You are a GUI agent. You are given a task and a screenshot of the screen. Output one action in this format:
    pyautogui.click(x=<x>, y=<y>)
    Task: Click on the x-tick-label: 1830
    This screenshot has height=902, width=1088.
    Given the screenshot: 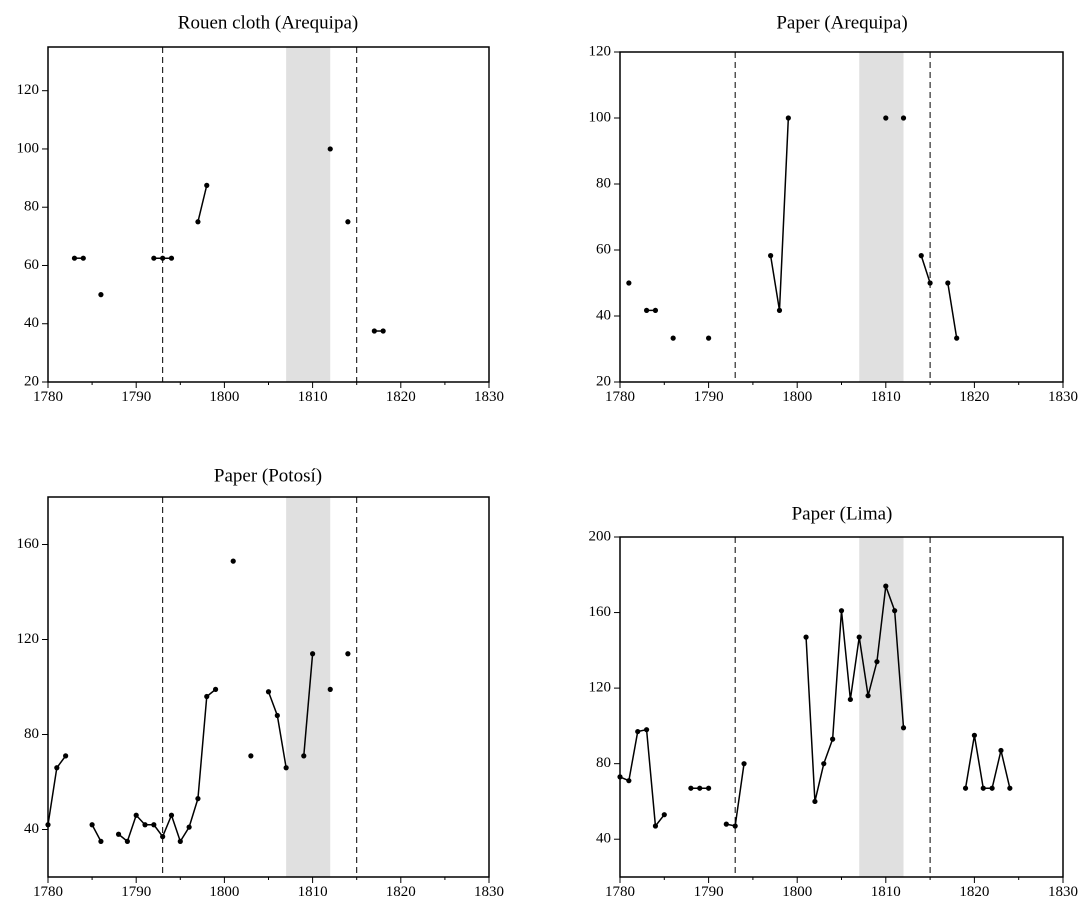 What is the action you would take?
    pyautogui.click(x=1063, y=397)
    